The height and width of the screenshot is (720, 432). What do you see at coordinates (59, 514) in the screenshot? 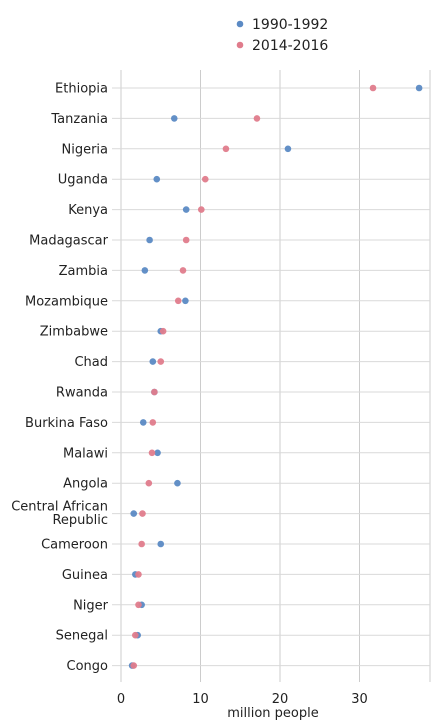
I see `category-label: Central African Republic` at bounding box center [59, 514].